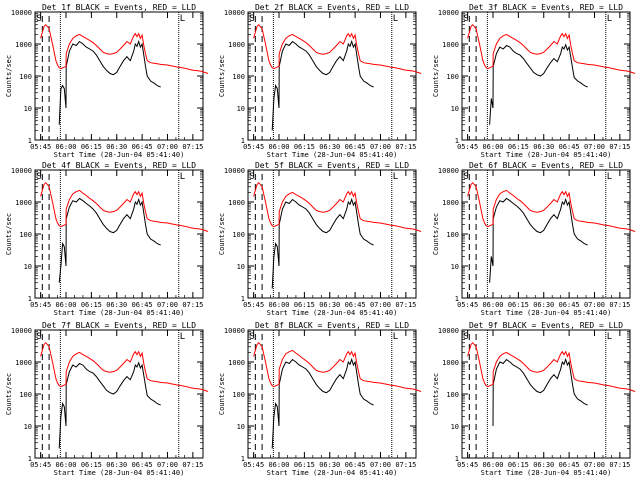 This screenshot has width=640, height=480. I want to click on panel-title: Det 2f BLACK = Events, RED = LLD, so click(332, 7).